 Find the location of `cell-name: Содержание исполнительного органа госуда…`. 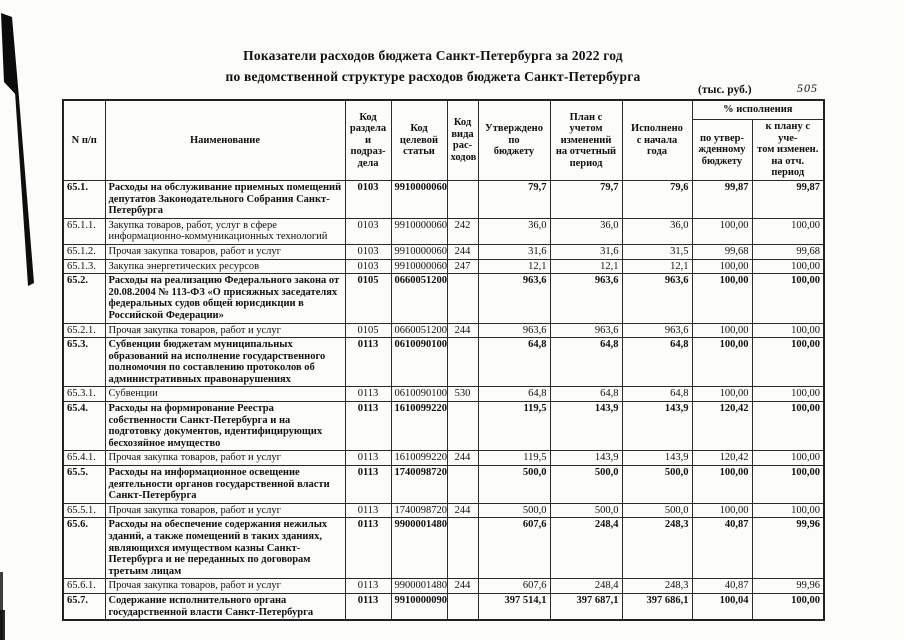

cell-name: Содержание исполнительного органа госуда… is located at coordinates (225, 606).